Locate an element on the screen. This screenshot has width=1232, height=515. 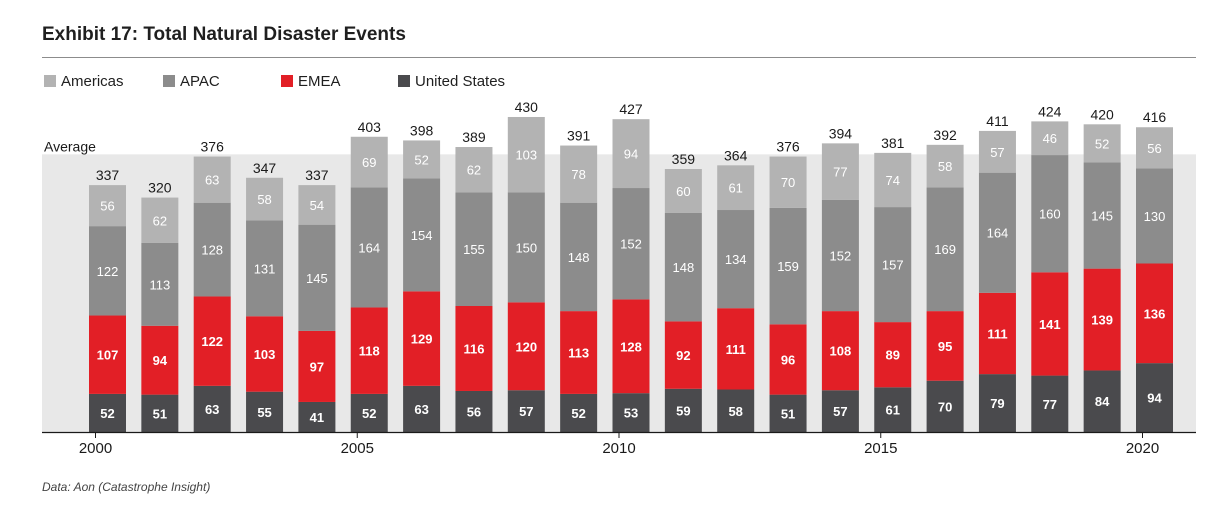
bar-segment-emea-2018 is located at coordinates (1050, 324).